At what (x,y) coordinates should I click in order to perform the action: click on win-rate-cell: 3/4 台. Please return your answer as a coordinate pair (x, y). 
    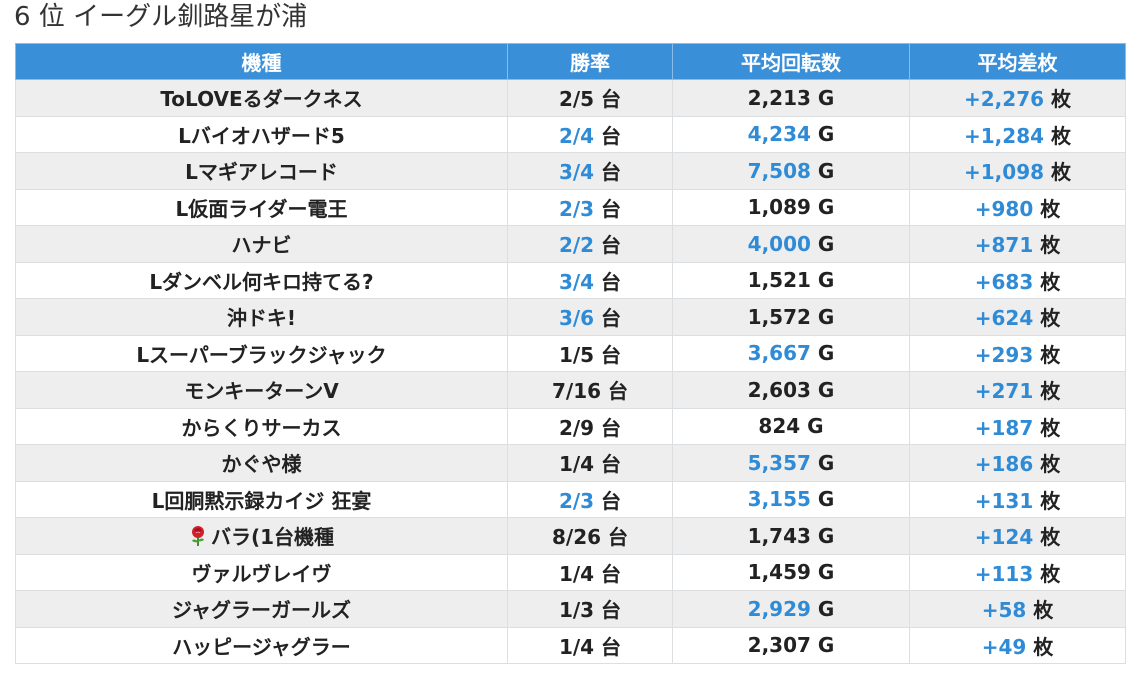
    Looking at the image, I should click on (590, 171).